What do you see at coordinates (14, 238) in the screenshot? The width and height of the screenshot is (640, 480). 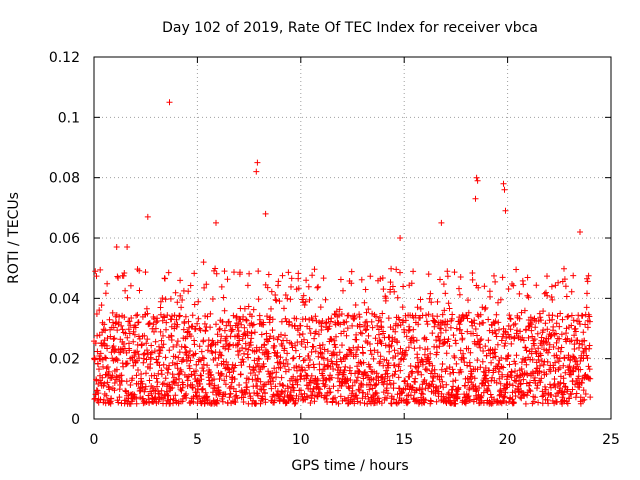 I see `y-axis-label: ROTI / TECUs` at bounding box center [14, 238].